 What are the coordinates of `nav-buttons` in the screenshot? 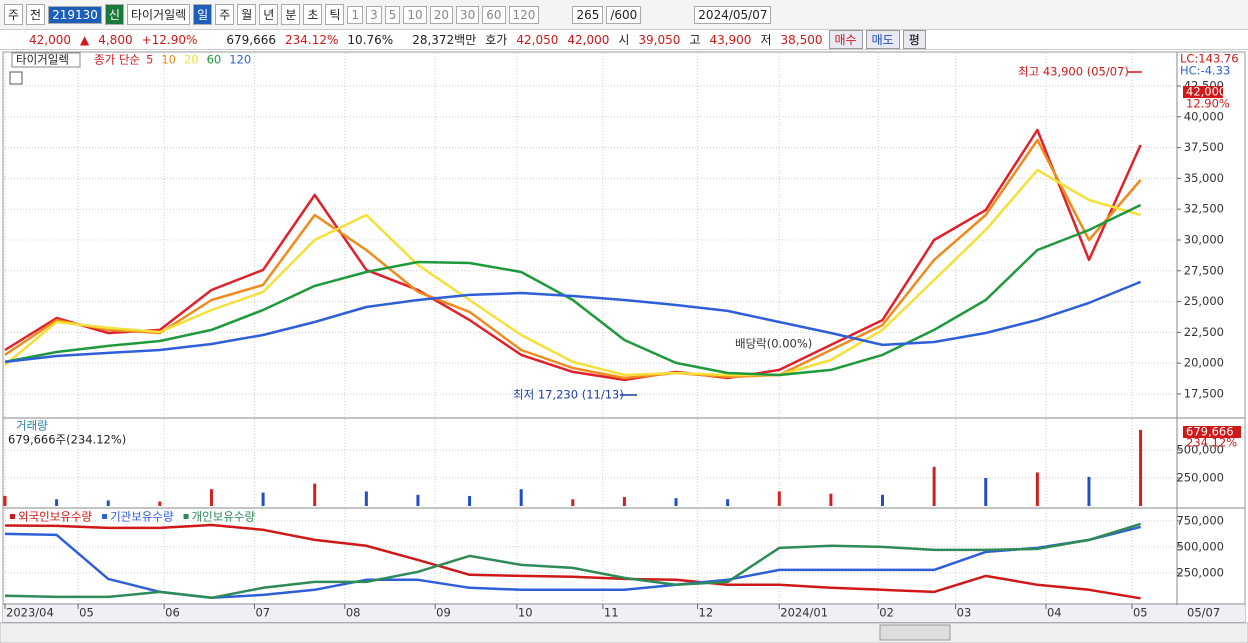 It's located at (915, 632).